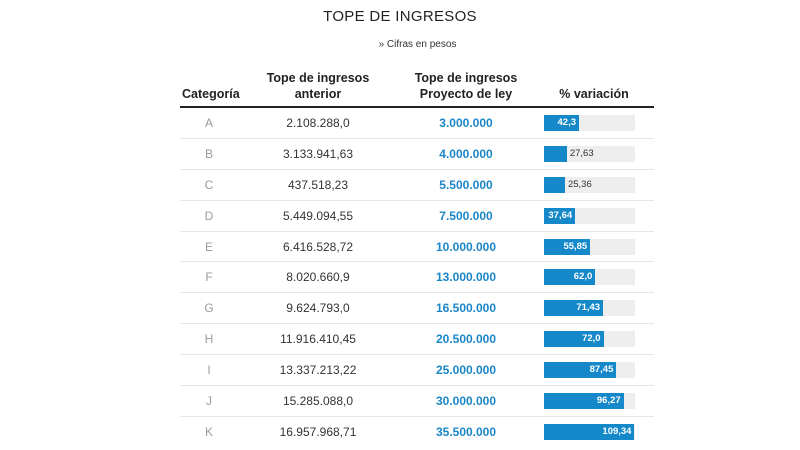 The height and width of the screenshot is (450, 800). I want to click on header-proyecto-line2: Proyecto de ley, so click(466, 94).